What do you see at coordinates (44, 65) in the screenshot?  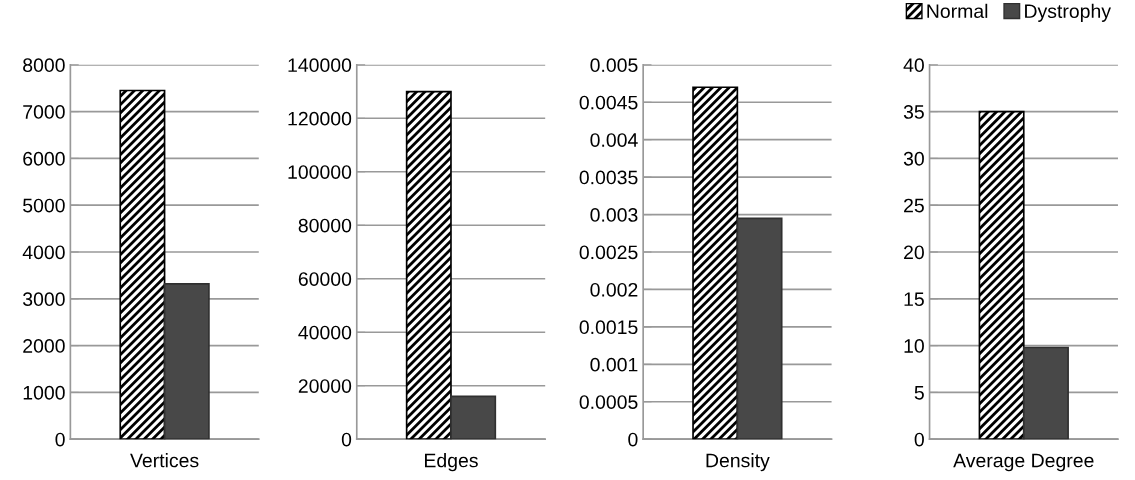 I see `y-tick-label: 8000` at bounding box center [44, 65].